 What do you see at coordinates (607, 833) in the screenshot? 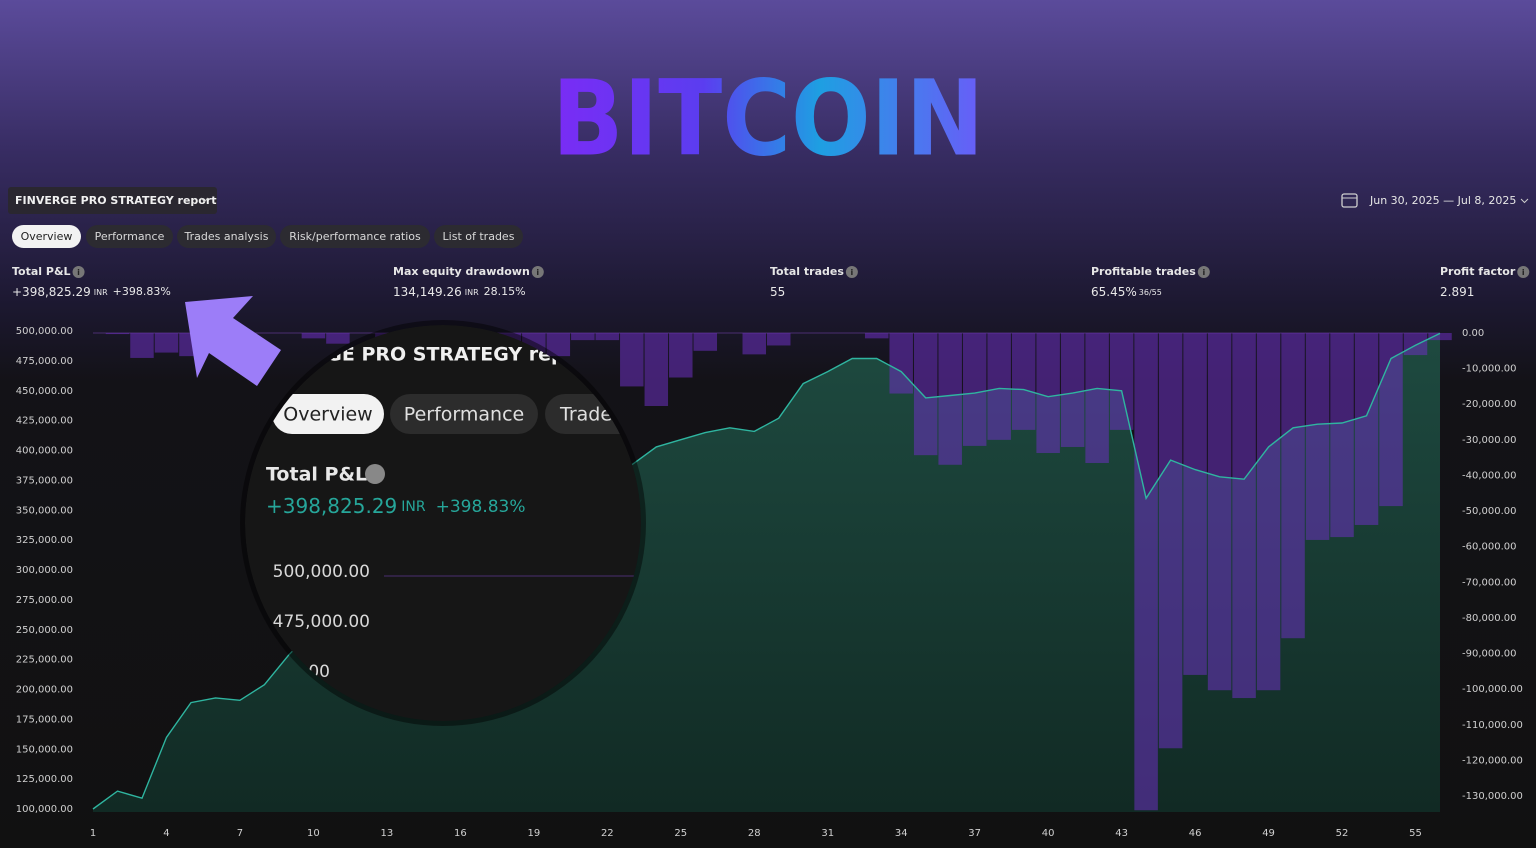
I see `x-tick-label: 22` at bounding box center [607, 833].